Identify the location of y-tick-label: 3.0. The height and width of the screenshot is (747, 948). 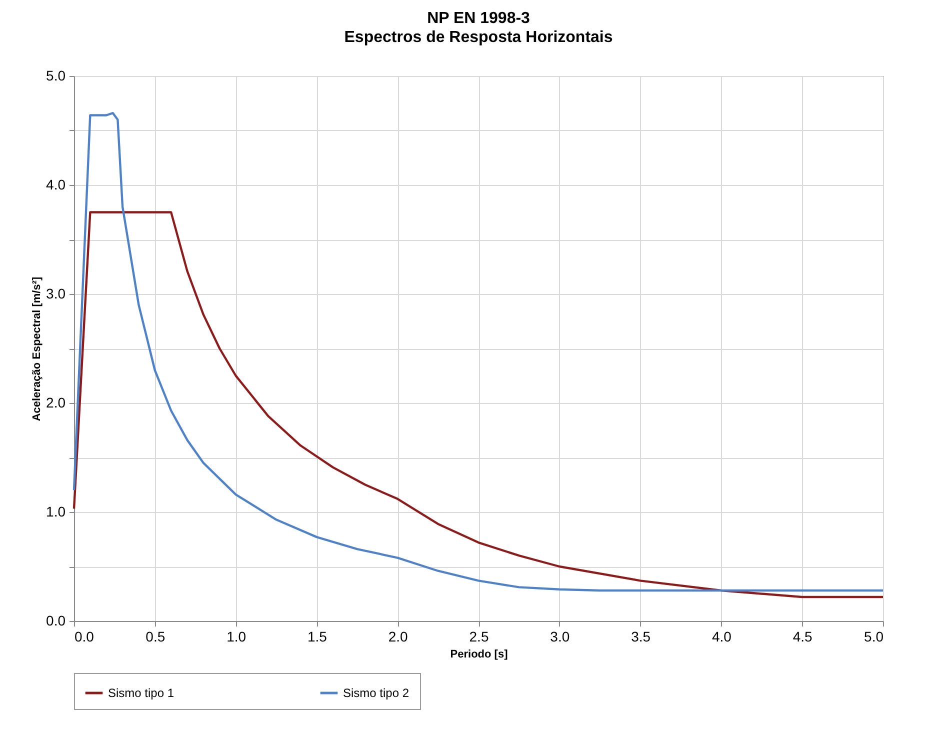
(56, 294).